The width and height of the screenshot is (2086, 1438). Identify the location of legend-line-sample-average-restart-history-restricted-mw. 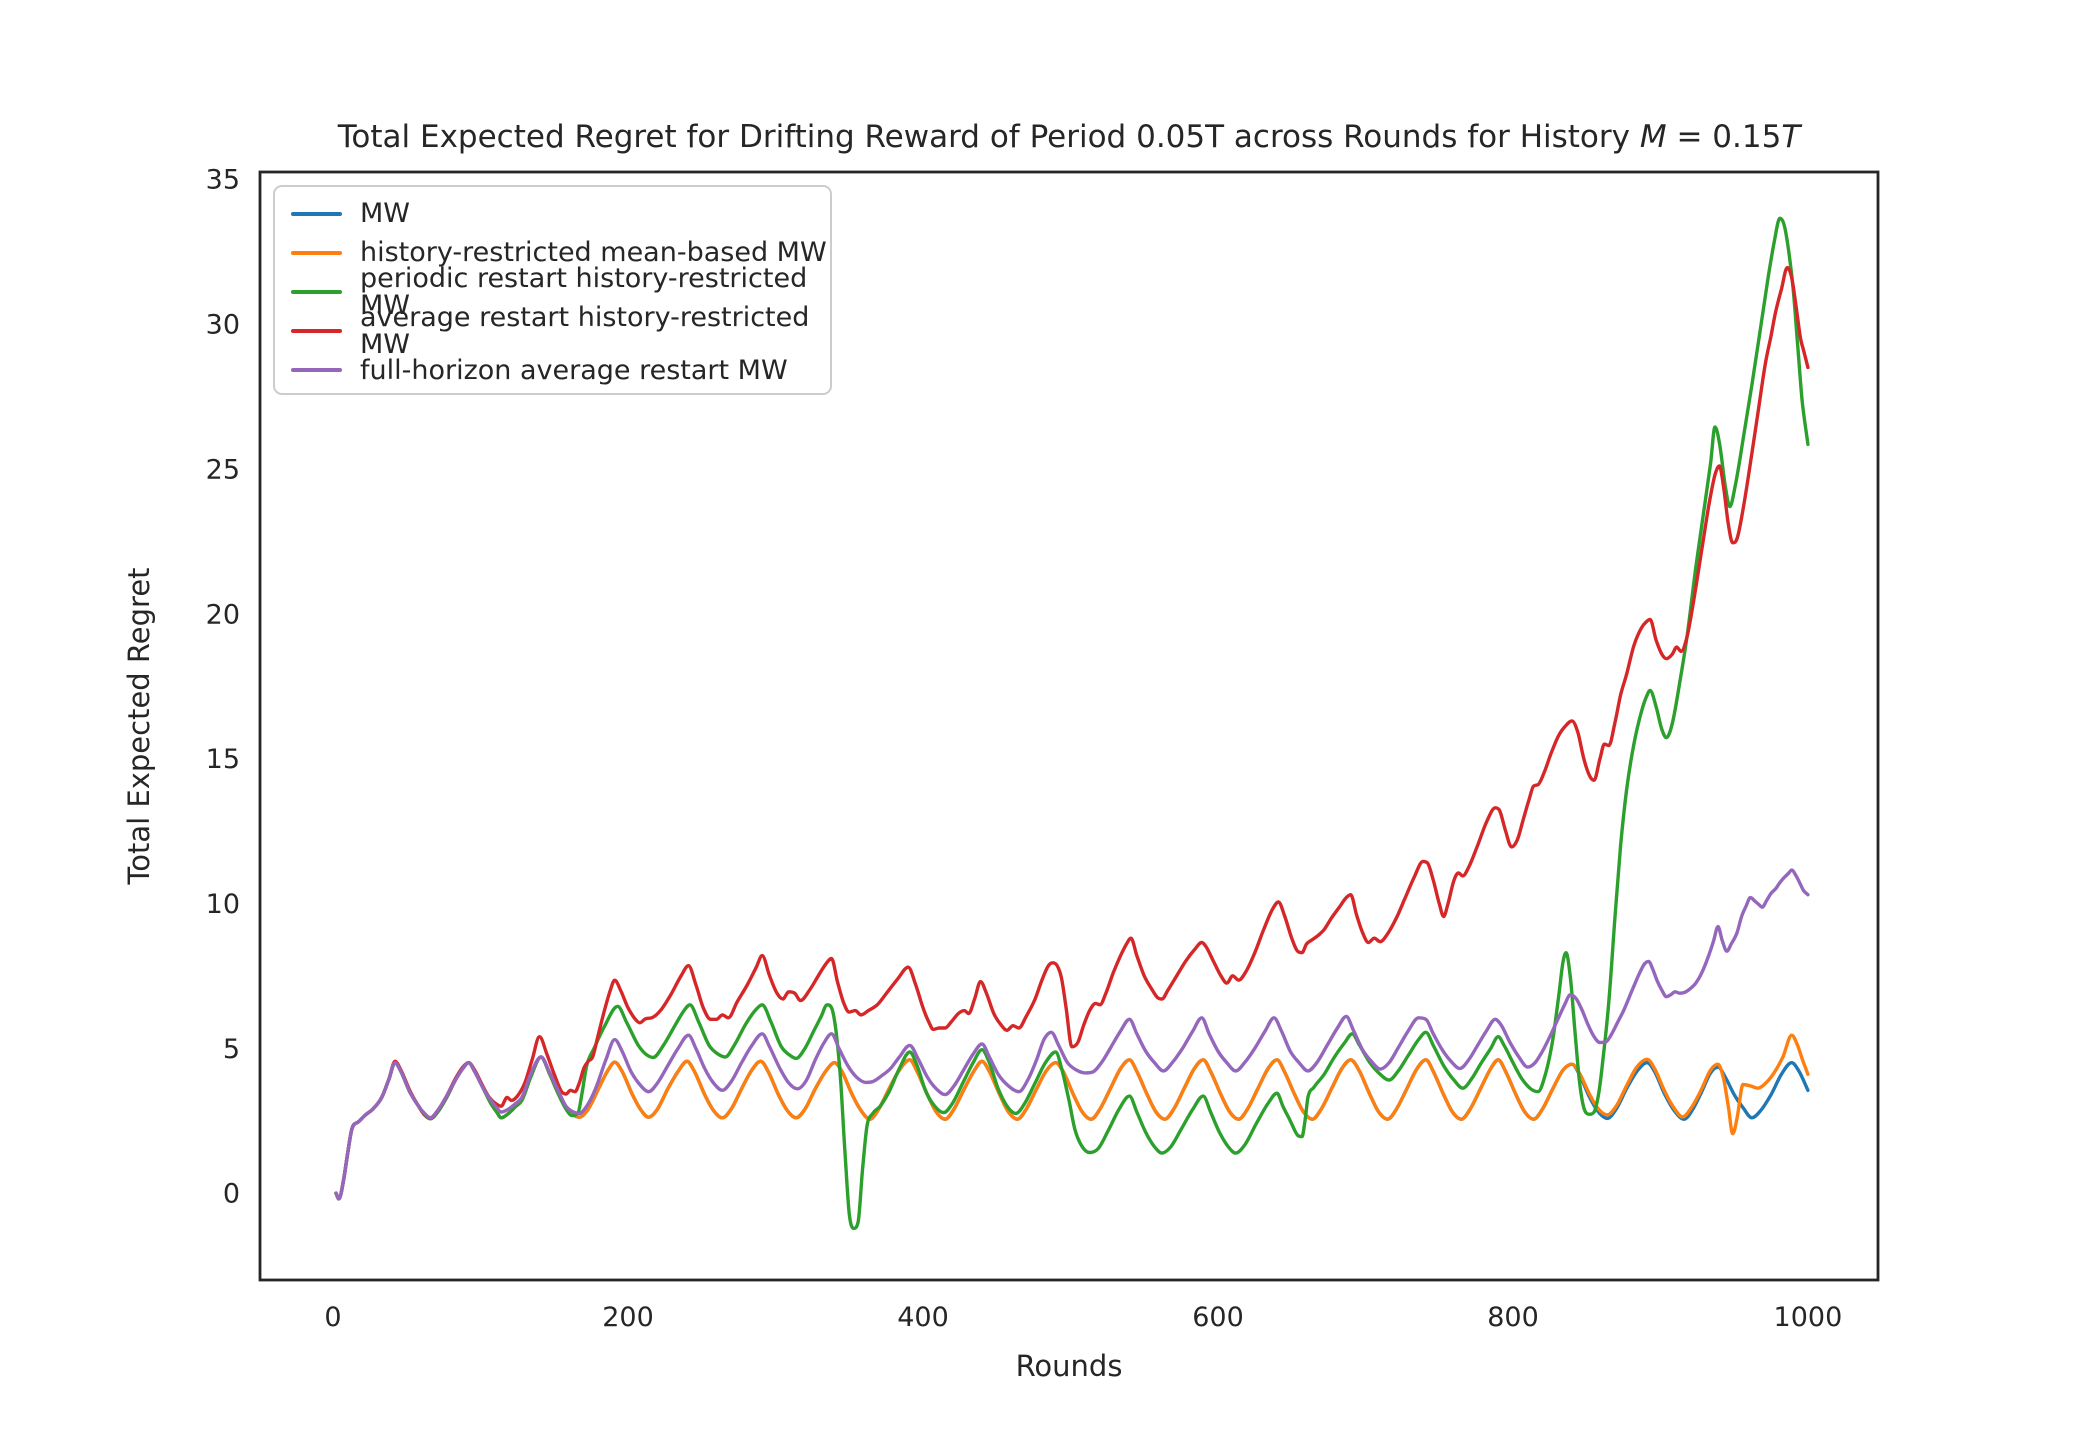
(316, 331).